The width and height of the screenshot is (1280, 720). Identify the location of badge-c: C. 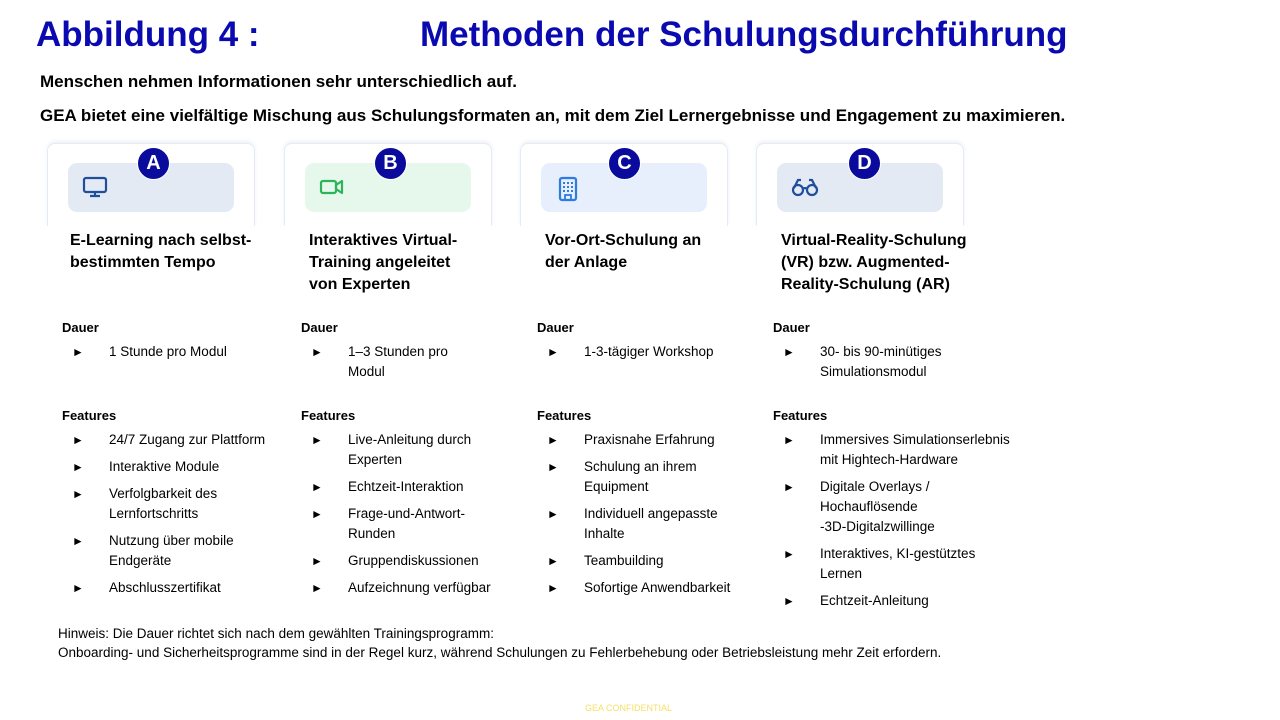
(624, 163).